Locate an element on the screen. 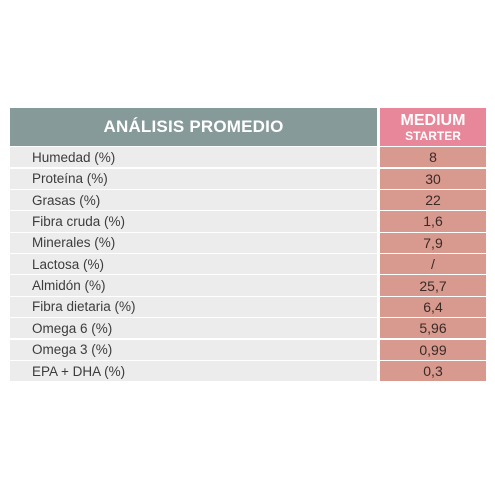 This screenshot has height=495, width=495. header-title: ANÁLISIS PROMEDIO is located at coordinates (193, 127).